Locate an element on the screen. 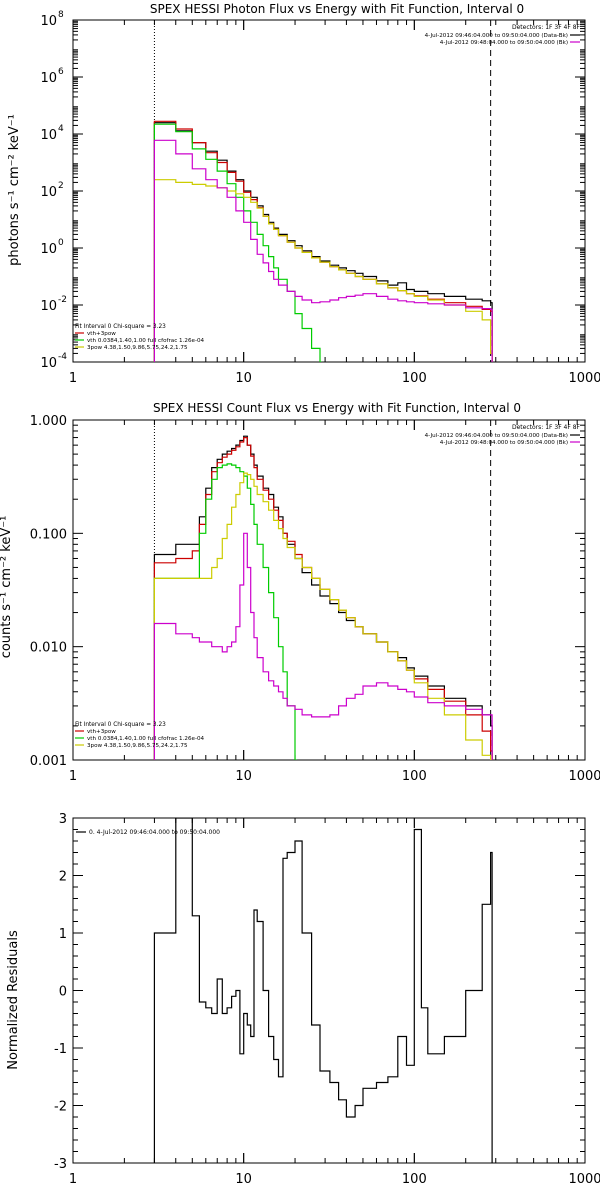 This screenshot has width=600, height=1200. y-tick-label: 2 is located at coordinates (63, 877).